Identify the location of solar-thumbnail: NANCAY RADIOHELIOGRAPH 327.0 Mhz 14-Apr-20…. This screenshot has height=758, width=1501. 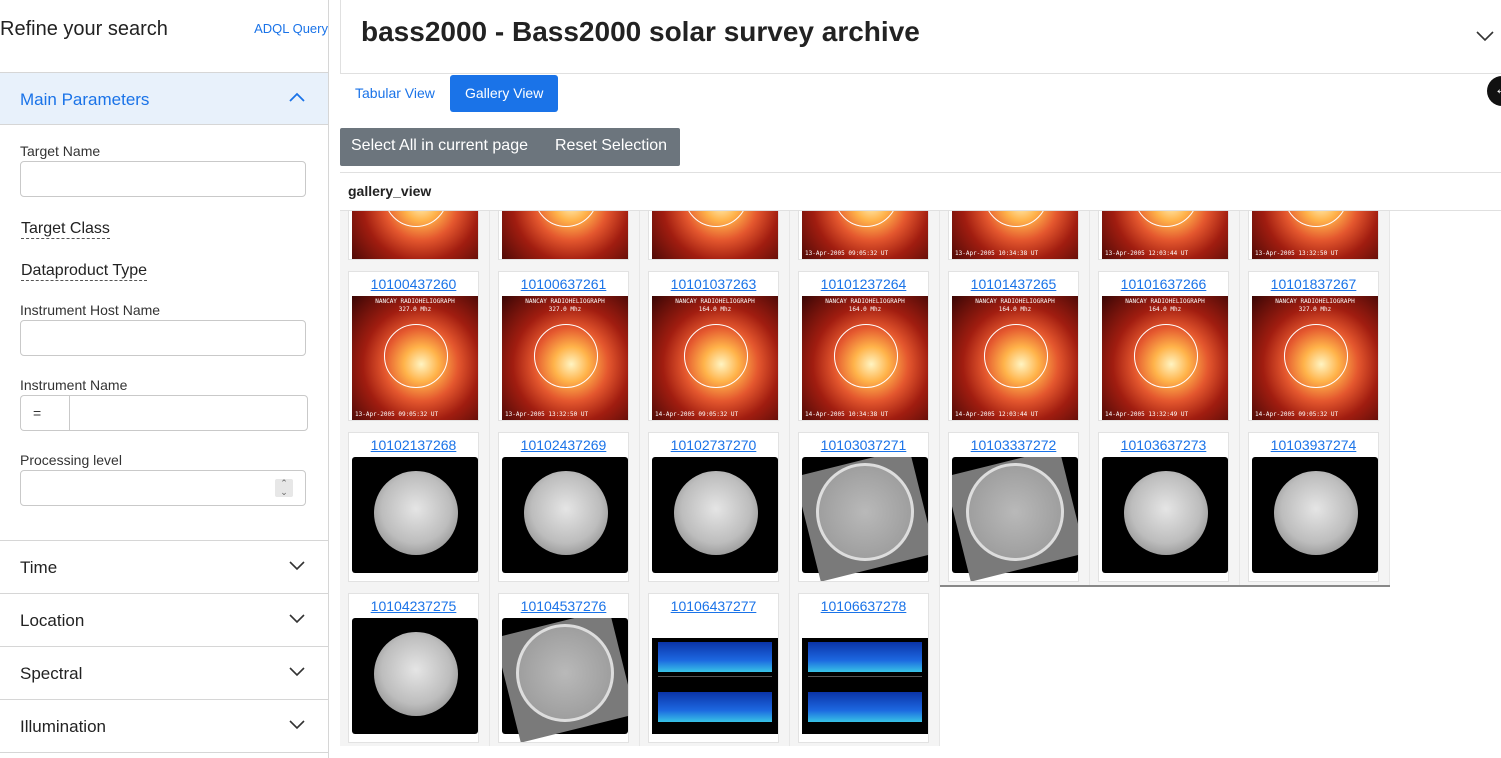
(1315, 358).